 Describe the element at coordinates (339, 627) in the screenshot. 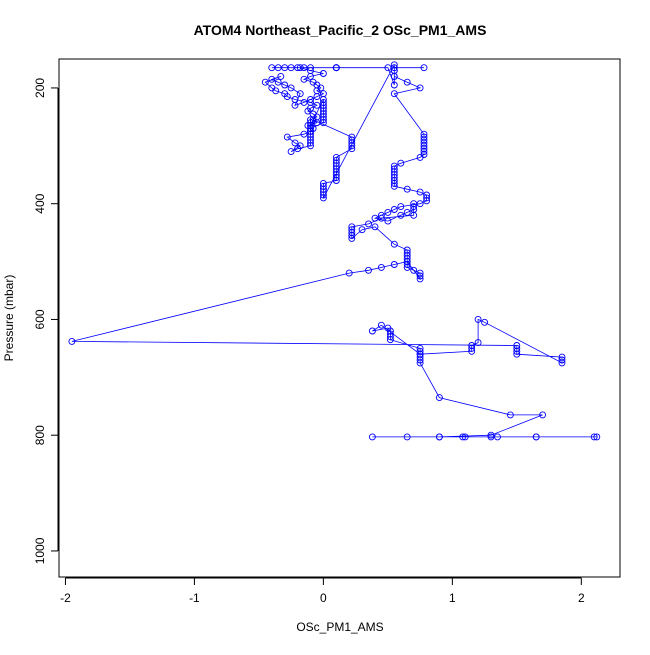

I see `x-axis-label: OSc_PM1_AMS` at that location.